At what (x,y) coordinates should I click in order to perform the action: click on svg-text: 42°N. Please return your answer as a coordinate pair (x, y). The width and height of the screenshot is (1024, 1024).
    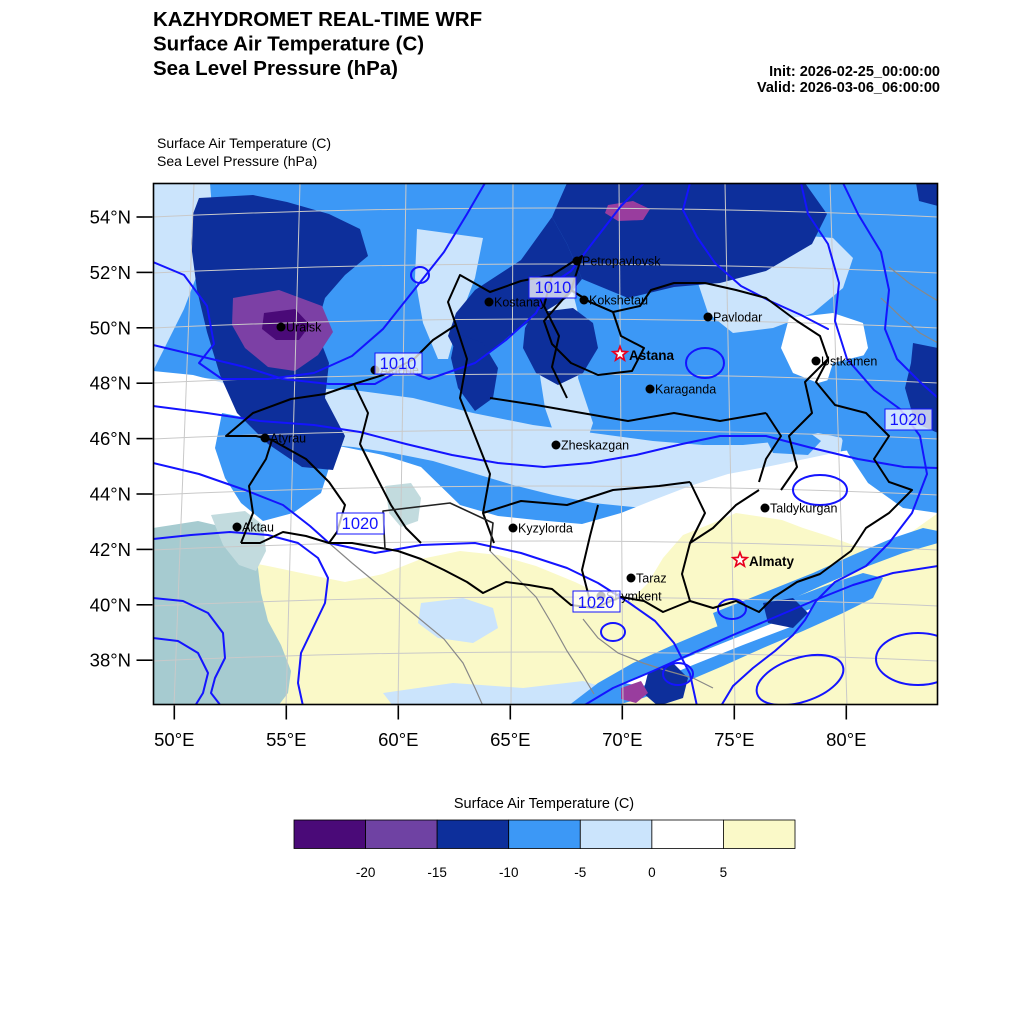
    Looking at the image, I should click on (110, 549).